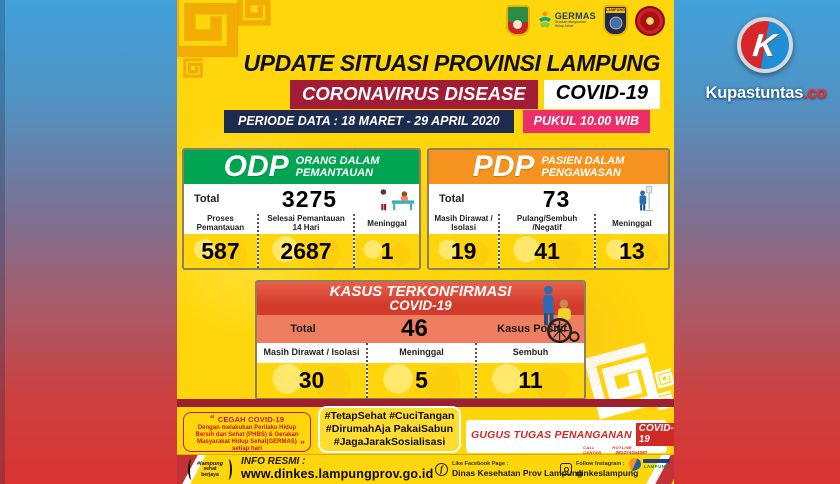  I want to click on campaign-line: #lampung, so click(210, 463).